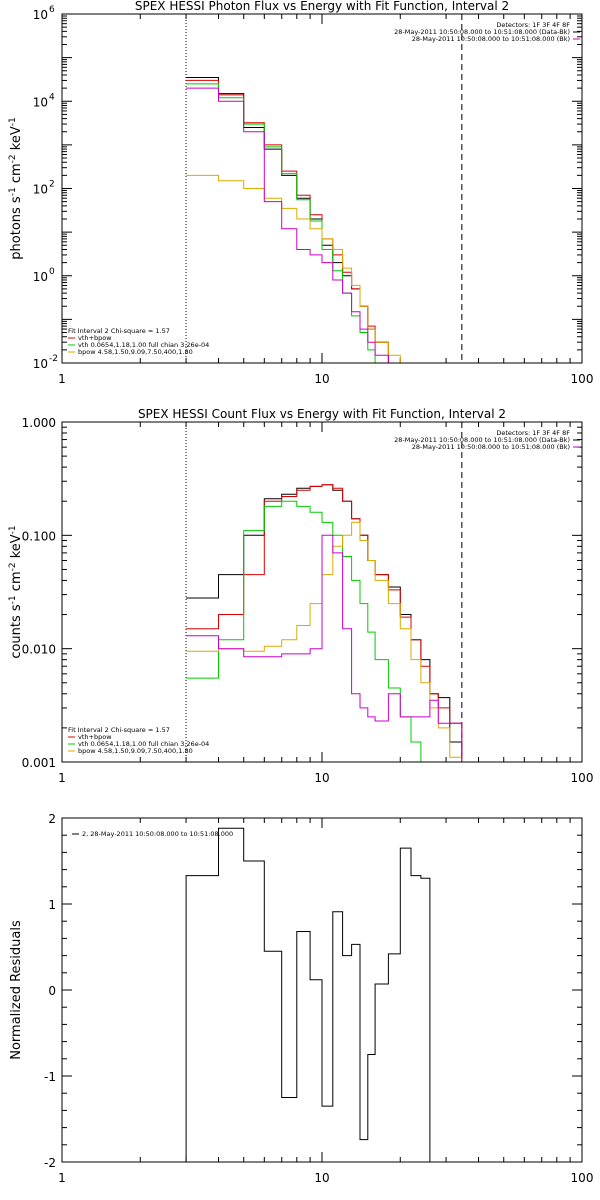  What do you see at coordinates (52, 905) in the screenshot?
I see `y-tick-label: 1` at bounding box center [52, 905].